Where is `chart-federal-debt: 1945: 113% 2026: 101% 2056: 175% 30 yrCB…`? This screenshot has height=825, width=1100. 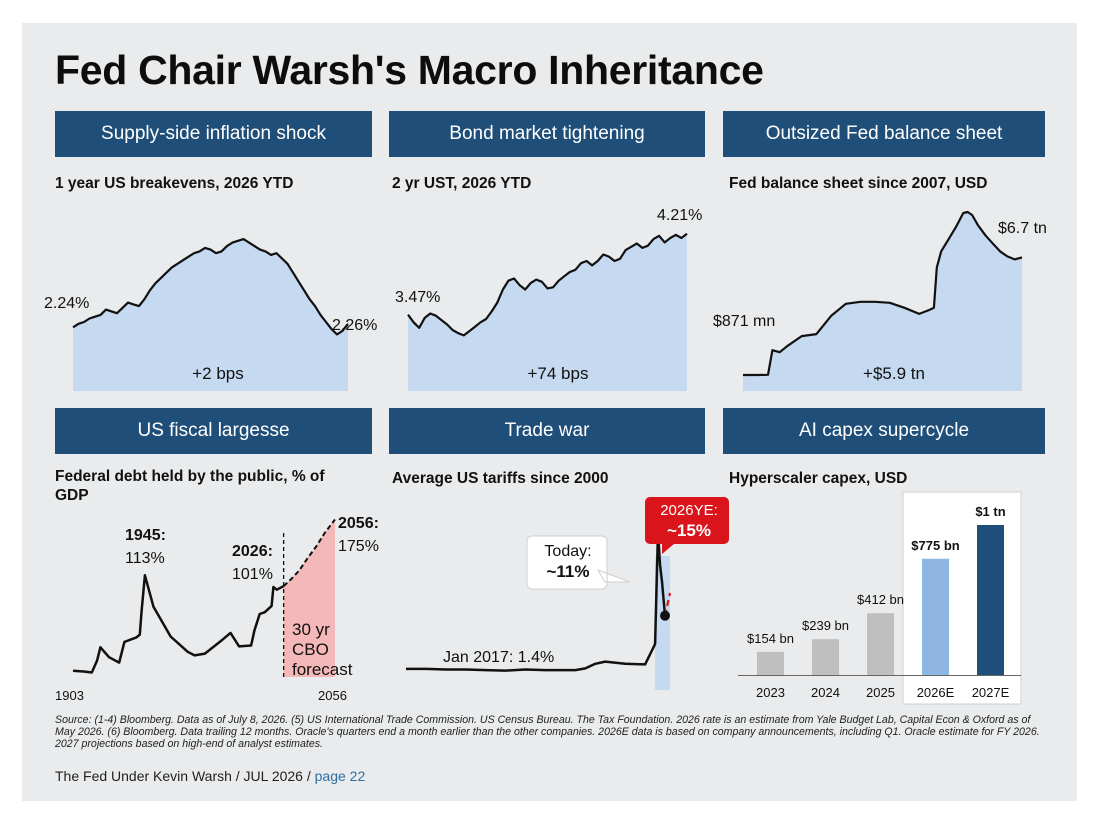 chart-federal-debt: 1945: 113% 2026: 101% 2056: 175% 30 yrCB… is located at coordinates (217, 609).